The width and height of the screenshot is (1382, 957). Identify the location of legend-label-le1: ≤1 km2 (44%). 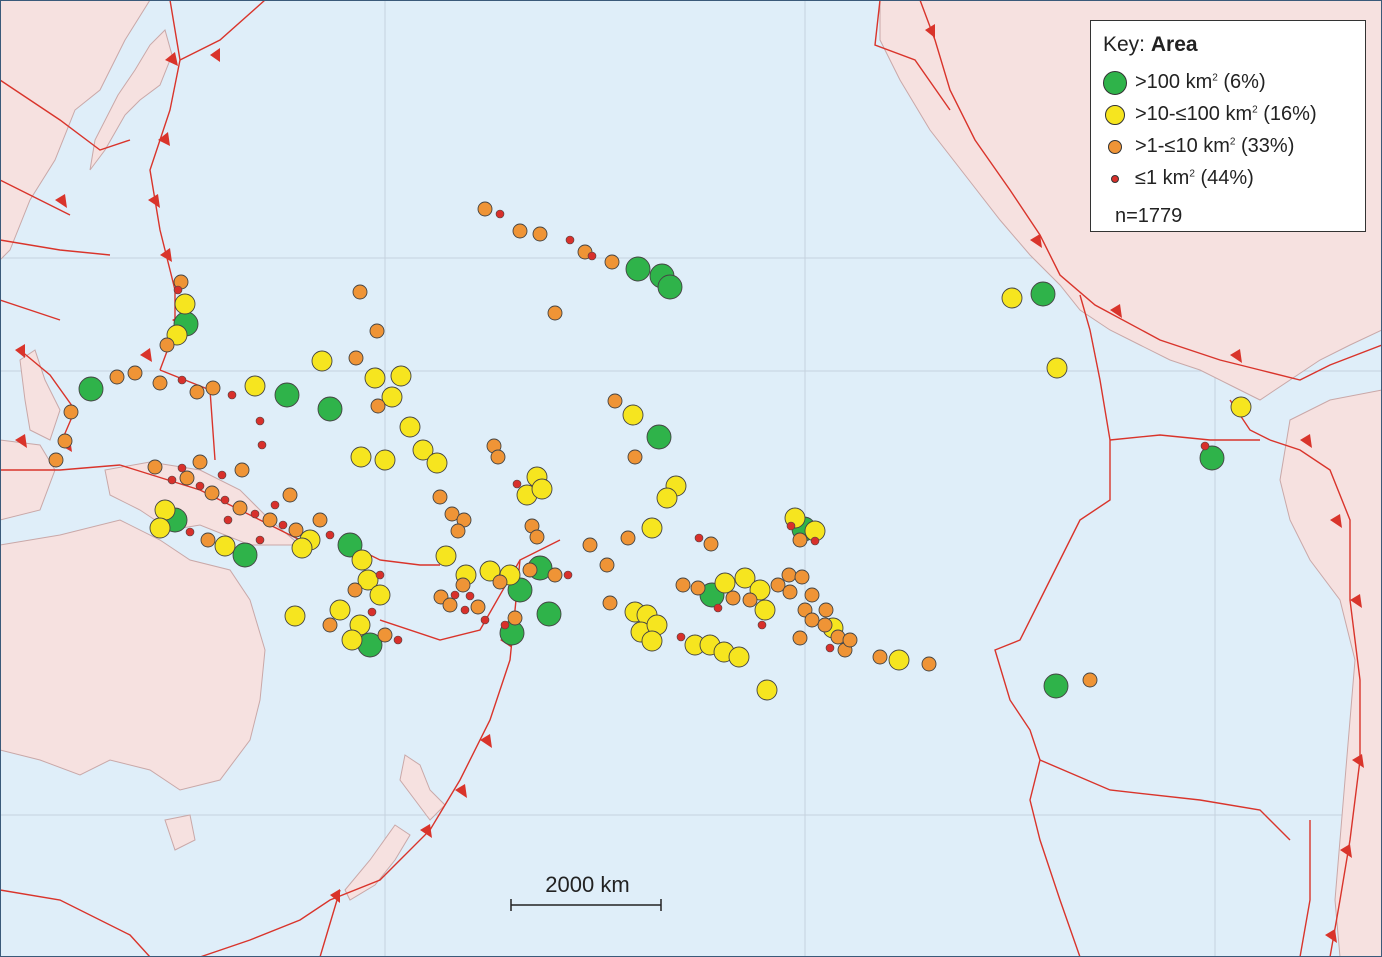
(1194, 178).